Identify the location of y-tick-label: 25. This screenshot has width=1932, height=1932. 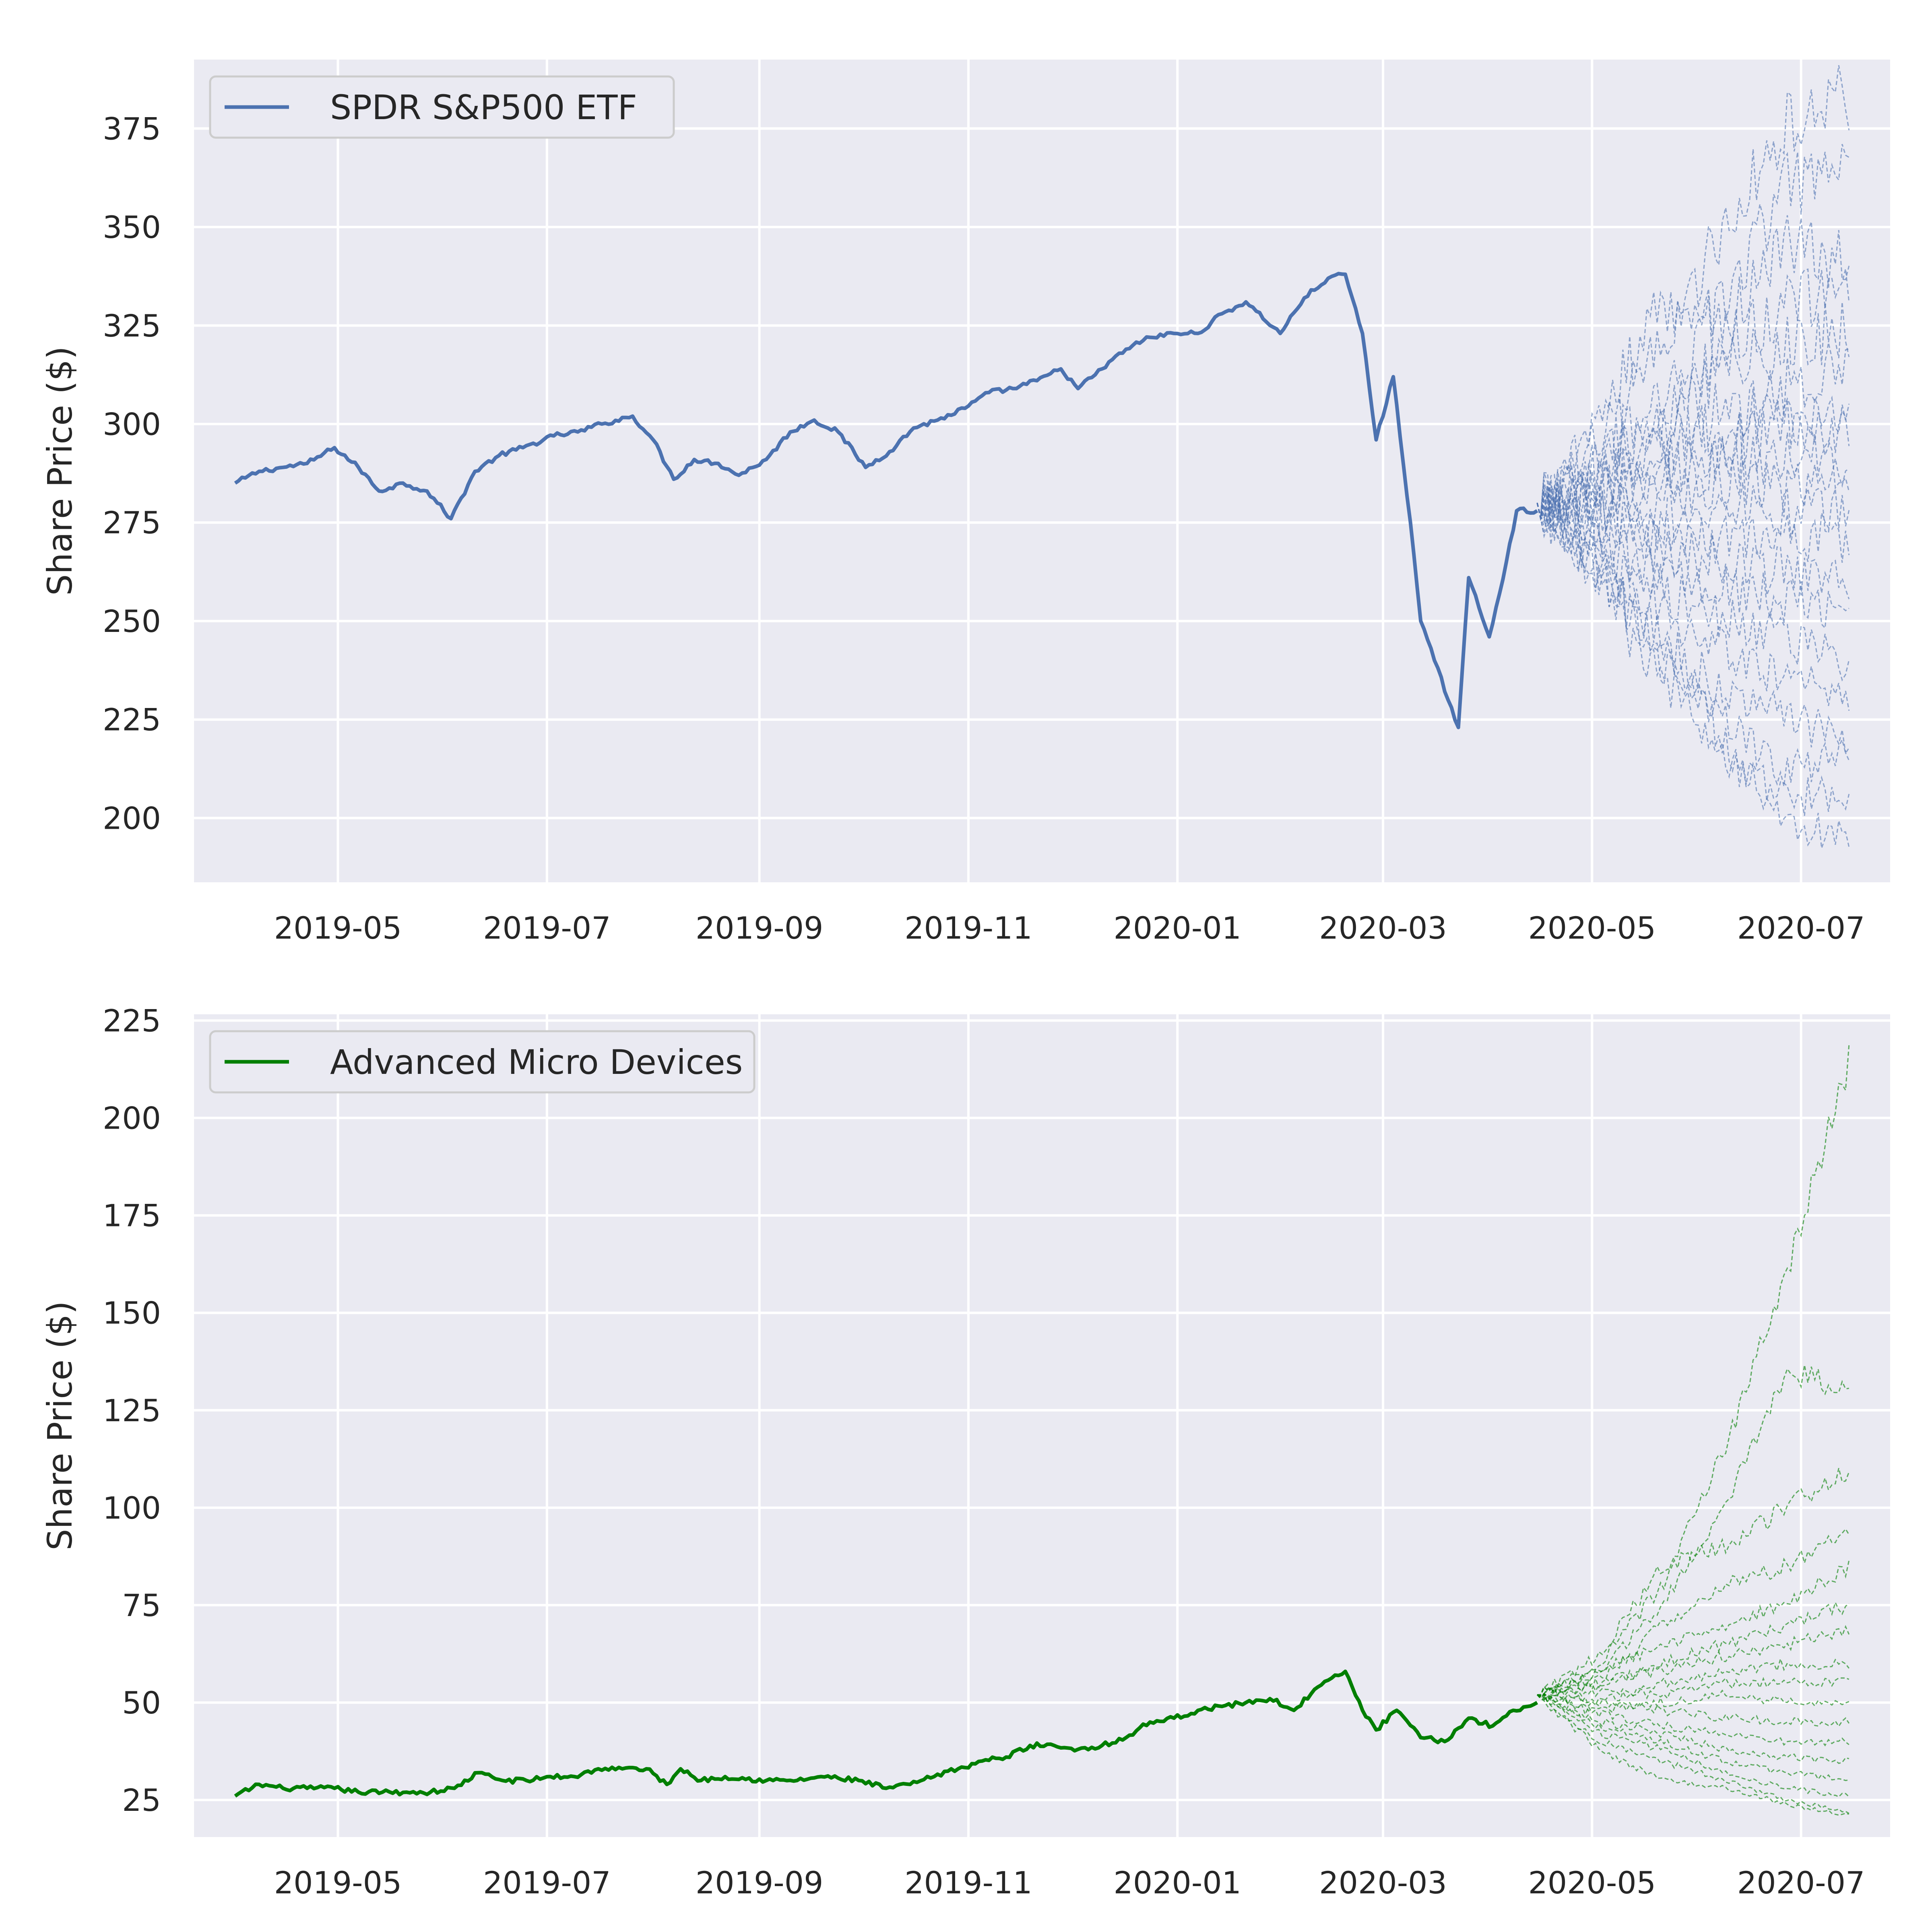
(141, 1800).